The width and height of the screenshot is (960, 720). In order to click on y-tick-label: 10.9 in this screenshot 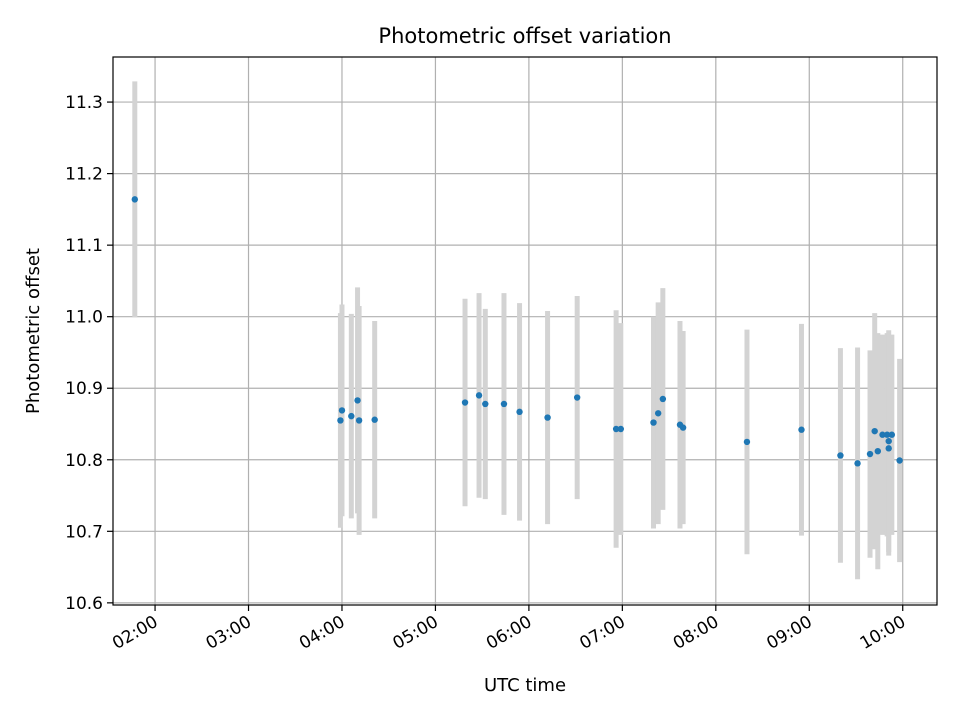, I will do `click(84, 389)`.